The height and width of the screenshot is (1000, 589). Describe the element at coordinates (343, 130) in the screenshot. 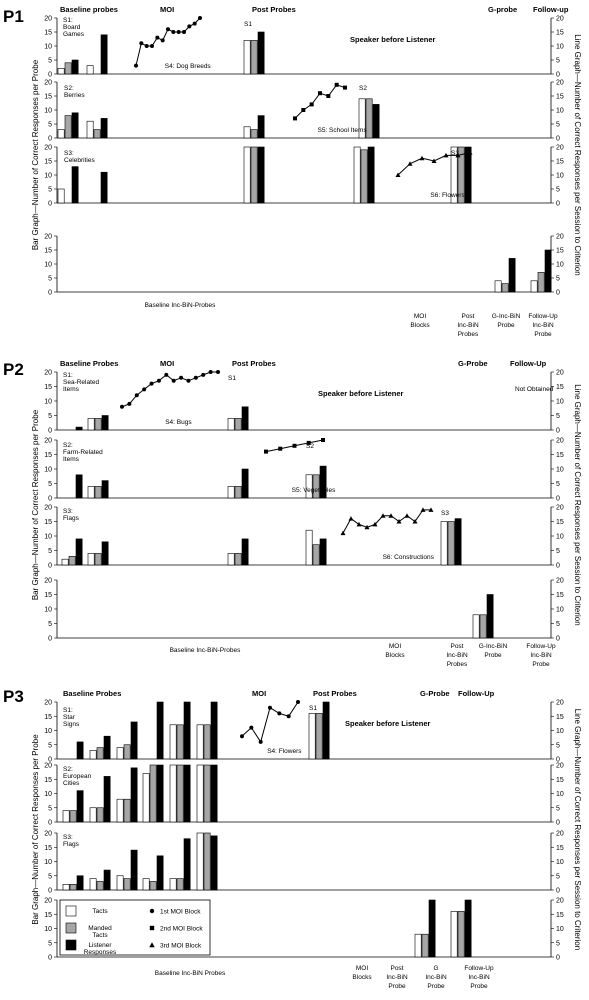

I see `line-set-label: S5: School Items` at that location.